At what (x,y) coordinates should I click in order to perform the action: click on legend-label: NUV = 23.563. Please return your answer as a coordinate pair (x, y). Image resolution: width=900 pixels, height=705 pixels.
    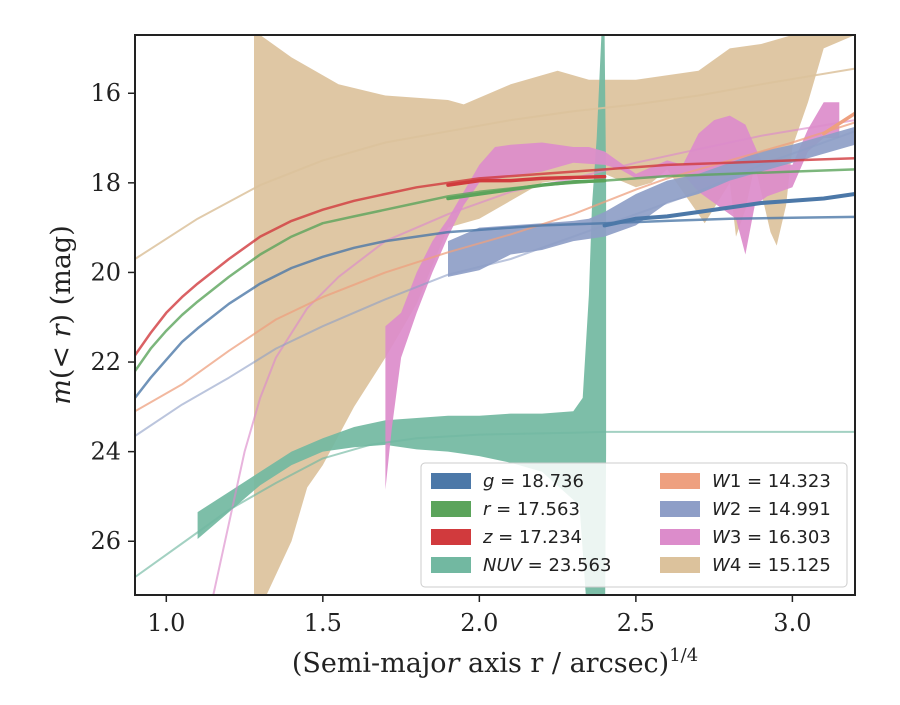
    Looking at the image, I should click on (547, 565).